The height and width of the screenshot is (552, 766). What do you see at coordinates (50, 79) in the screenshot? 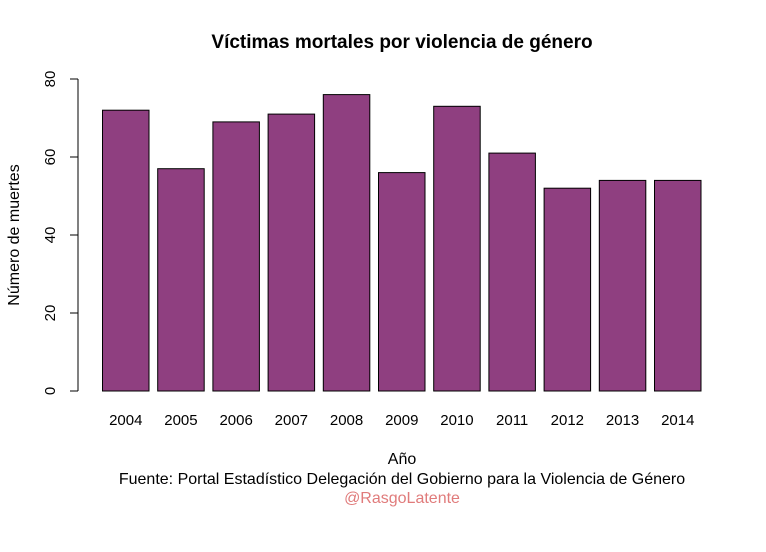
I see `y-tick-label: 80` at bounding box center [50, 79].